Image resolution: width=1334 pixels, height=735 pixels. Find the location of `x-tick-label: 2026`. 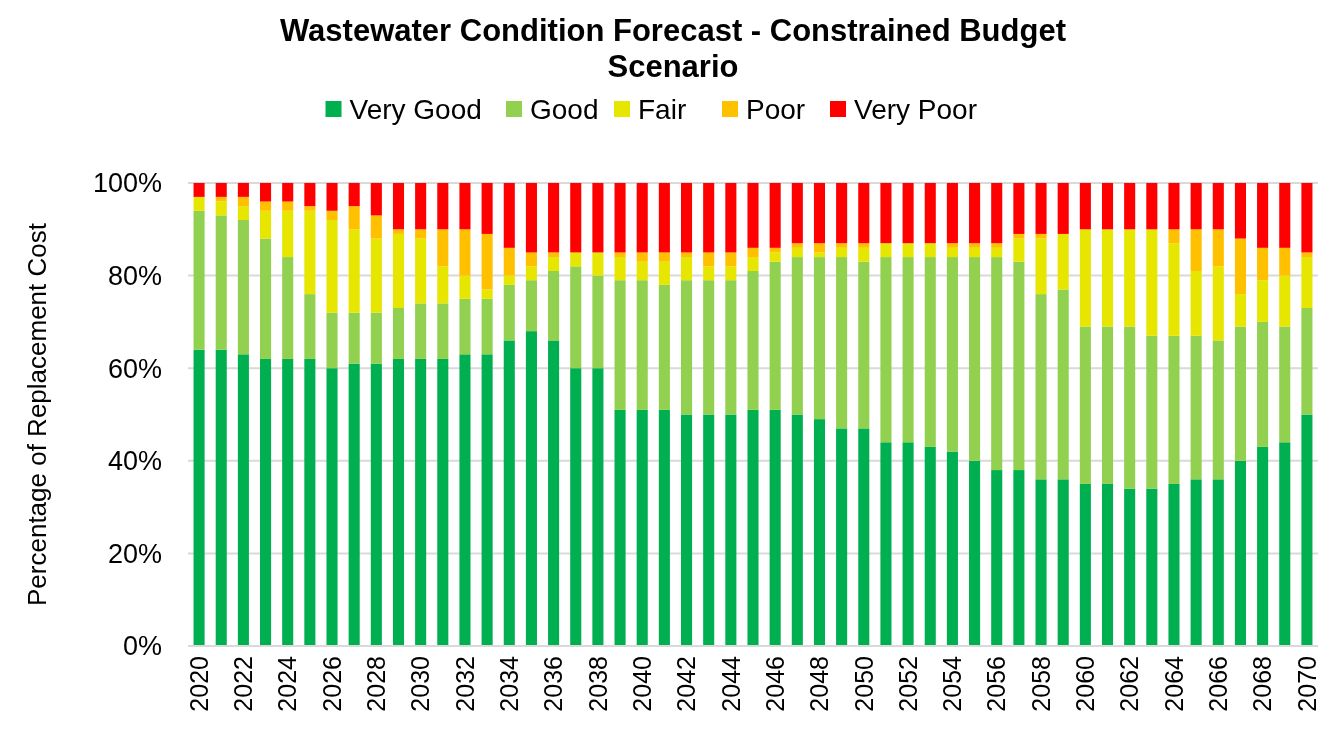

x-tick-label: 2026 is located at coordinates (331, 684).